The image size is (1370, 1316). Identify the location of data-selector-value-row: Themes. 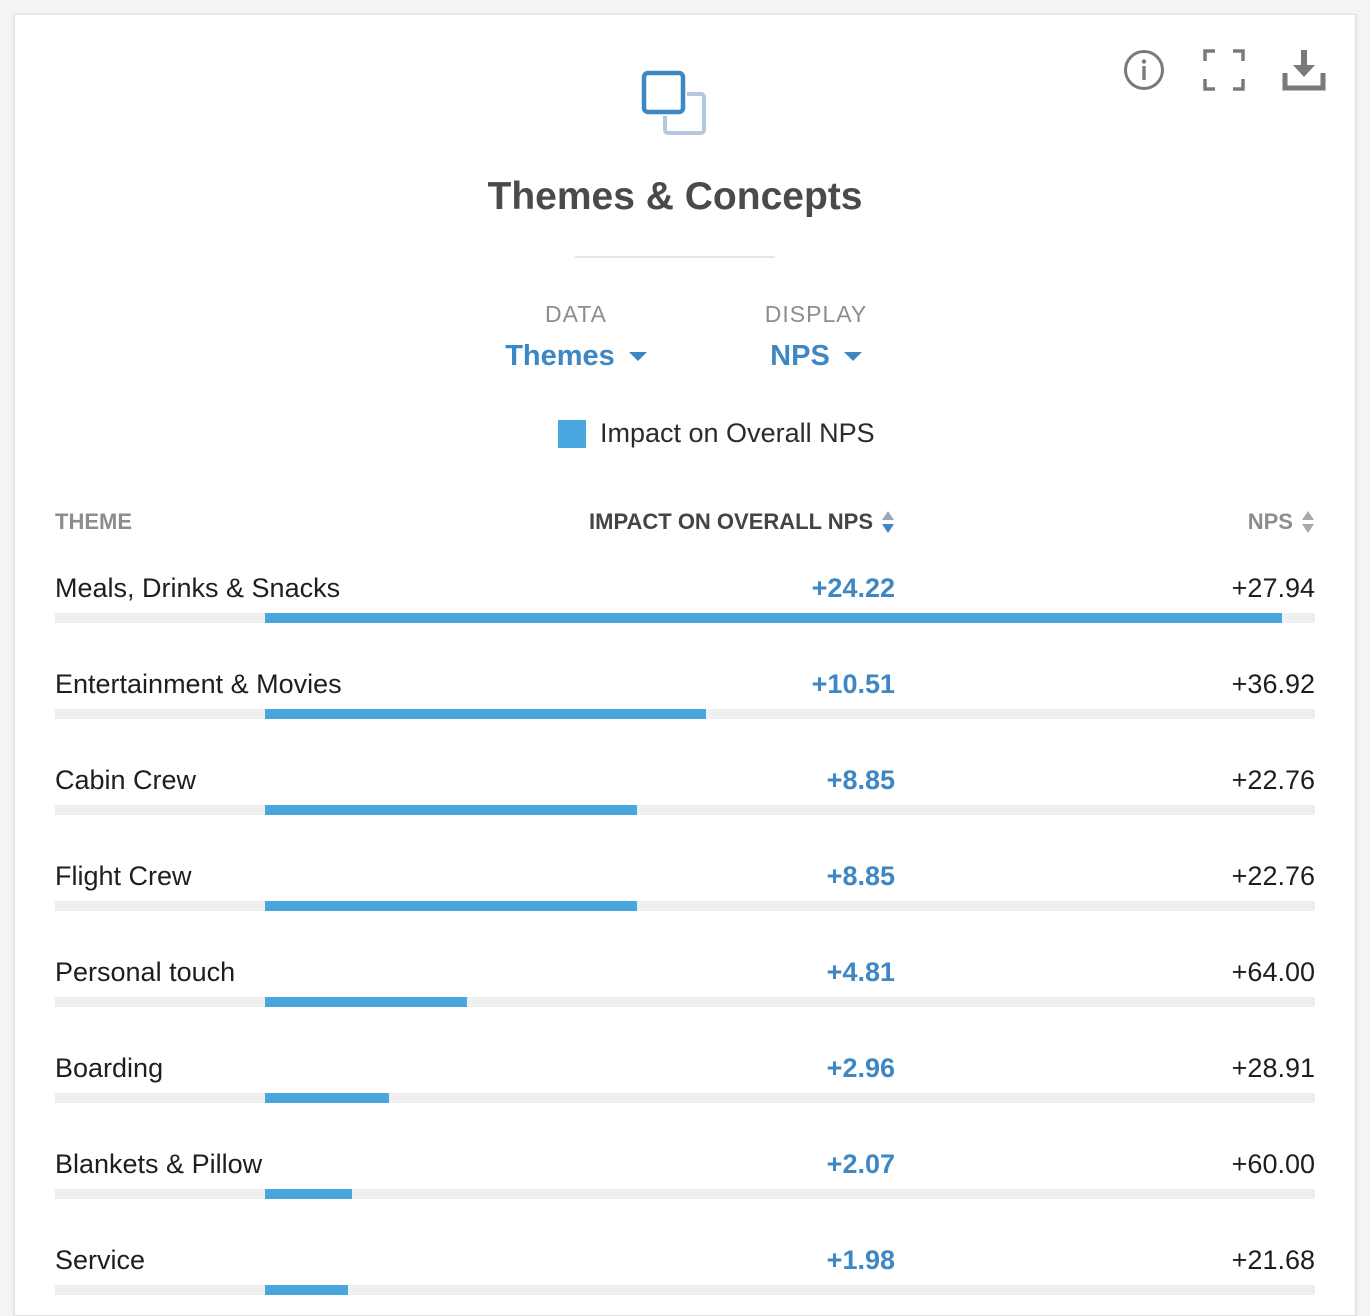
(576, 356).